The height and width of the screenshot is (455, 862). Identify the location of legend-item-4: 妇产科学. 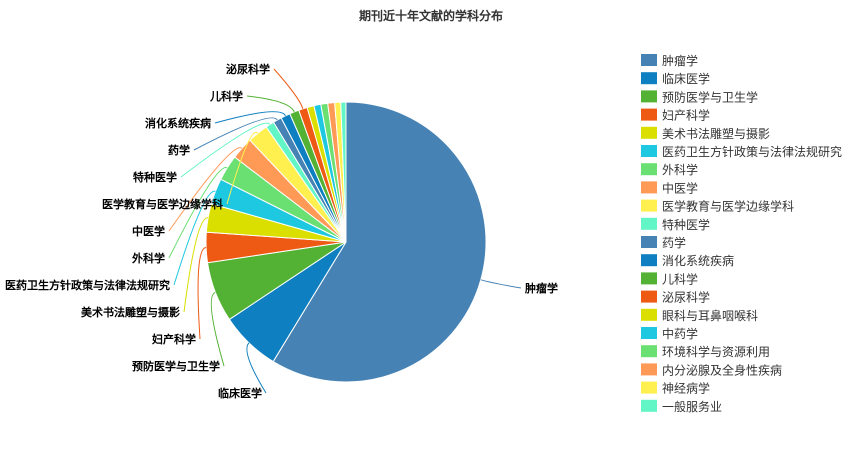
(675, 115).